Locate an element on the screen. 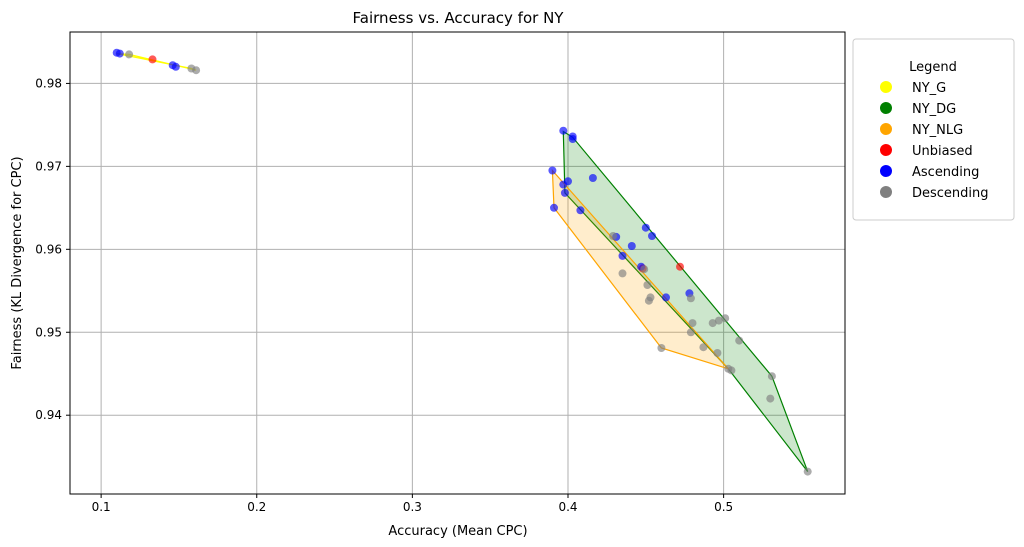 The image size is (1024, 547). chart-title: Fairness vs. Accuracy for NY is located at coordinates (459, 18).